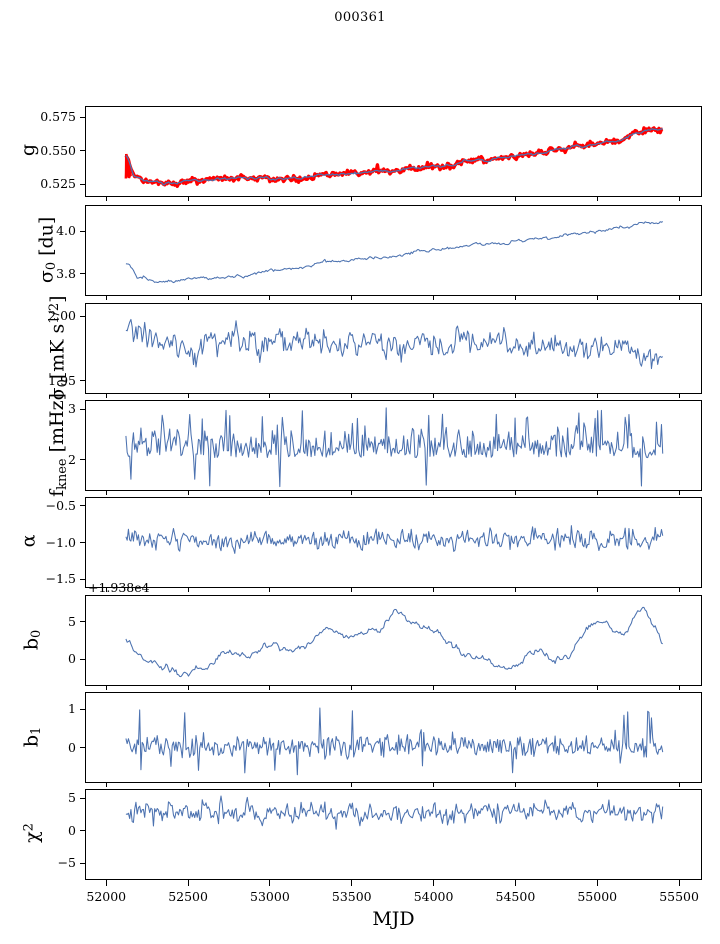 The image size is (720, 944). What do you see at coordinates (394, 812) in the screenshot?
I see `series-chi2` at bounding box center [394, 812].